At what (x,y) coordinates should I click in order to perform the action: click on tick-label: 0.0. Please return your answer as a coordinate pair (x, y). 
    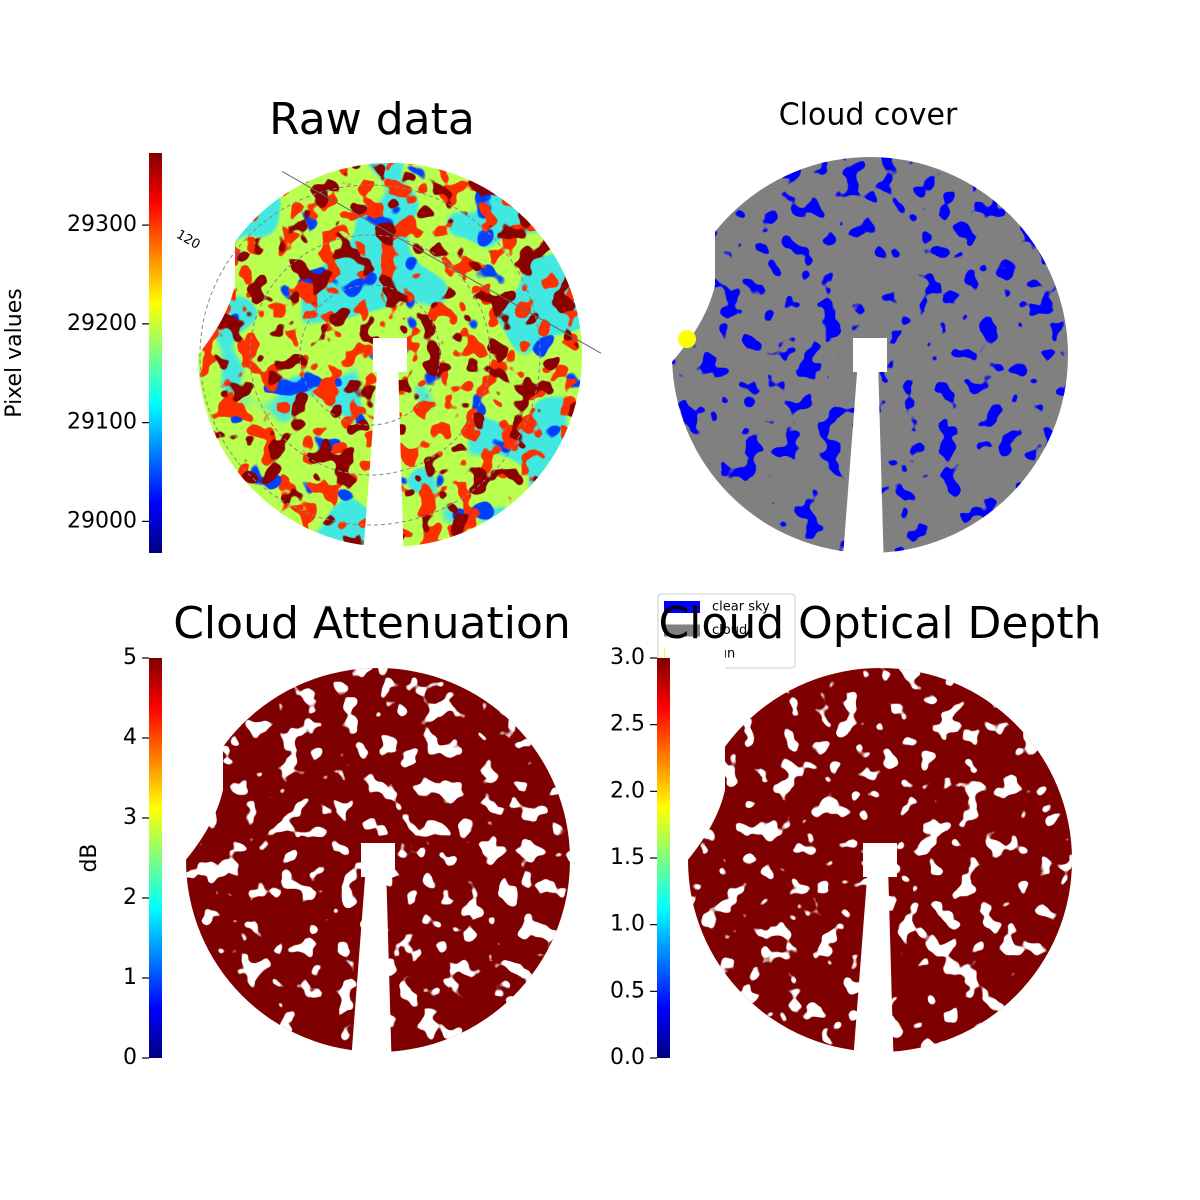
    Looking at the image, I should click on (627, 1057).